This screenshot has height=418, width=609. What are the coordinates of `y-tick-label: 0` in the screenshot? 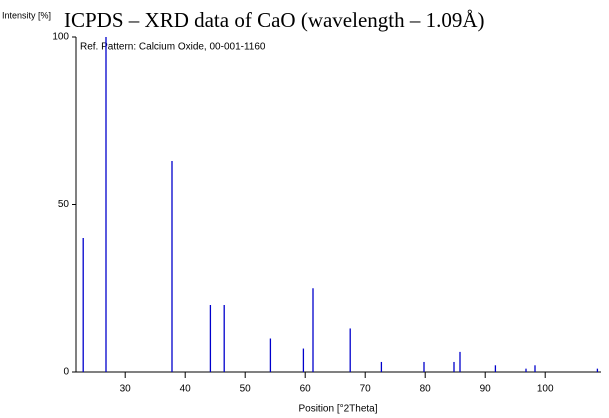 It's located at (66, 372).